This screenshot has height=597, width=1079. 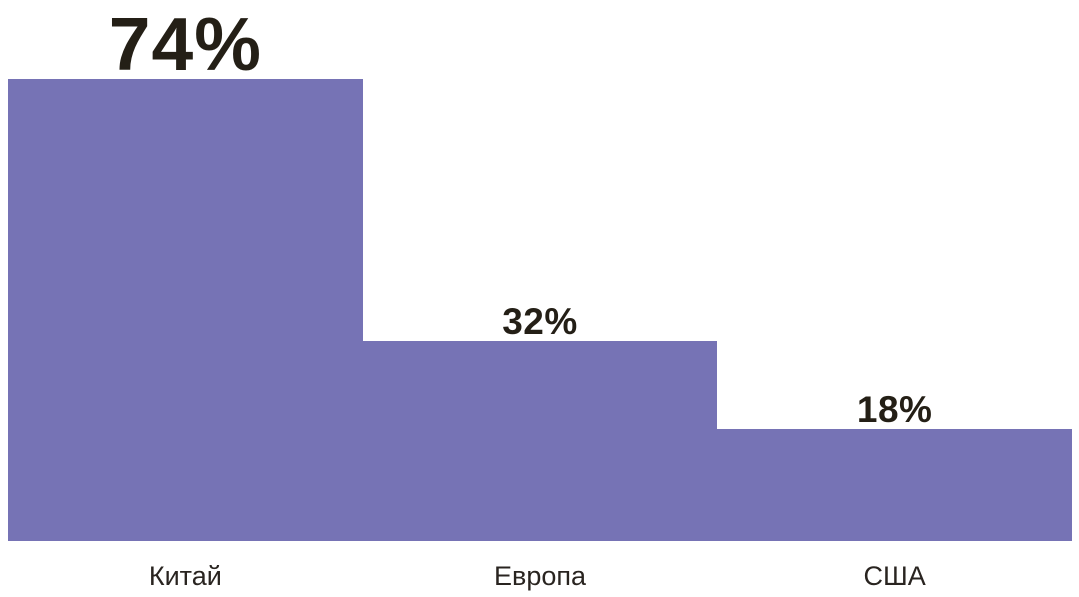 I want to click on category-label-europe: Европа, so click(x=540, y=576).